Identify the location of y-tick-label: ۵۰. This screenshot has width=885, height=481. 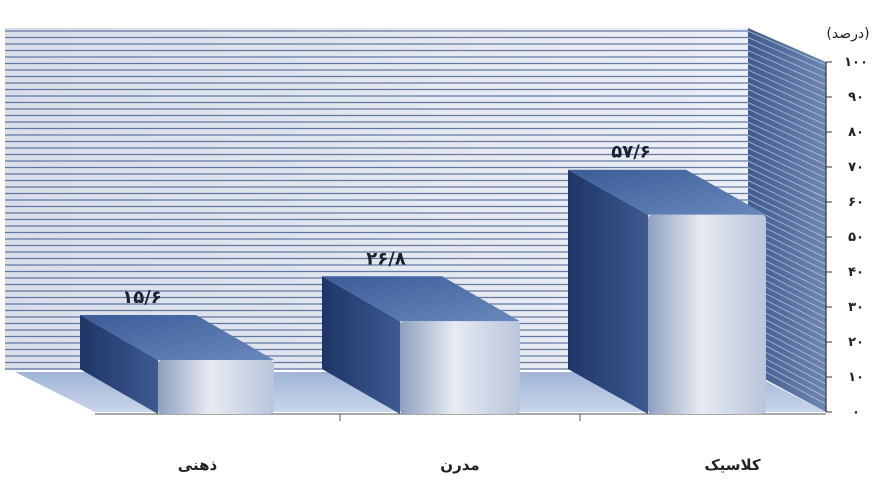
(856, 237).